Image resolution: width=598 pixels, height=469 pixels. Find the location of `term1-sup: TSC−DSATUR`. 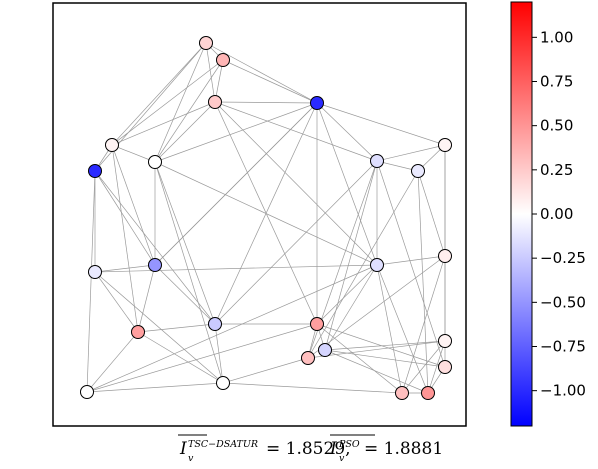

term1-sup: TSC−DSATUR is located at coordinates (223, 444).